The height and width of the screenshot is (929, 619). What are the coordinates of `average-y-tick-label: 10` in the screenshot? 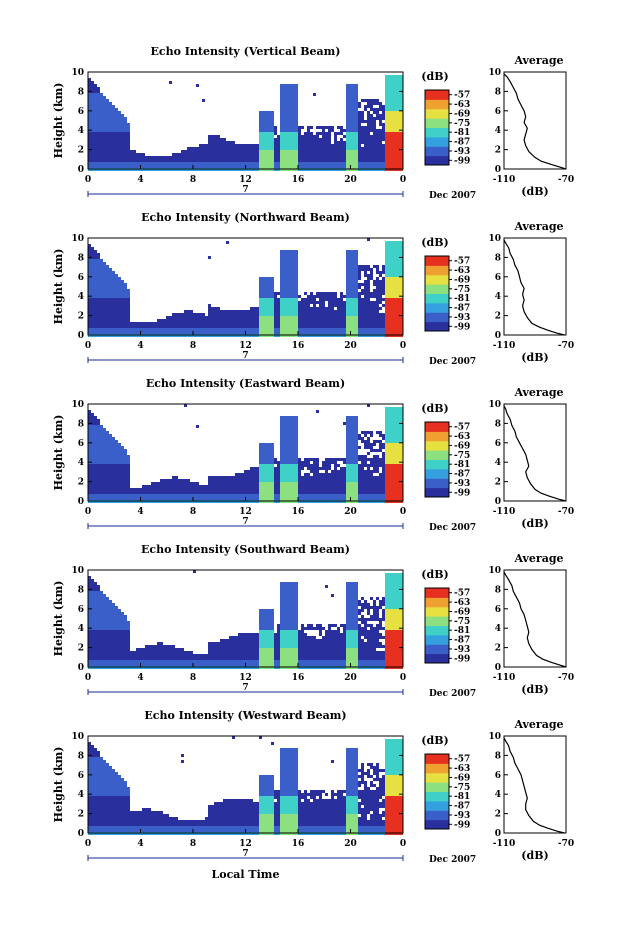 It's located at (494, 737).